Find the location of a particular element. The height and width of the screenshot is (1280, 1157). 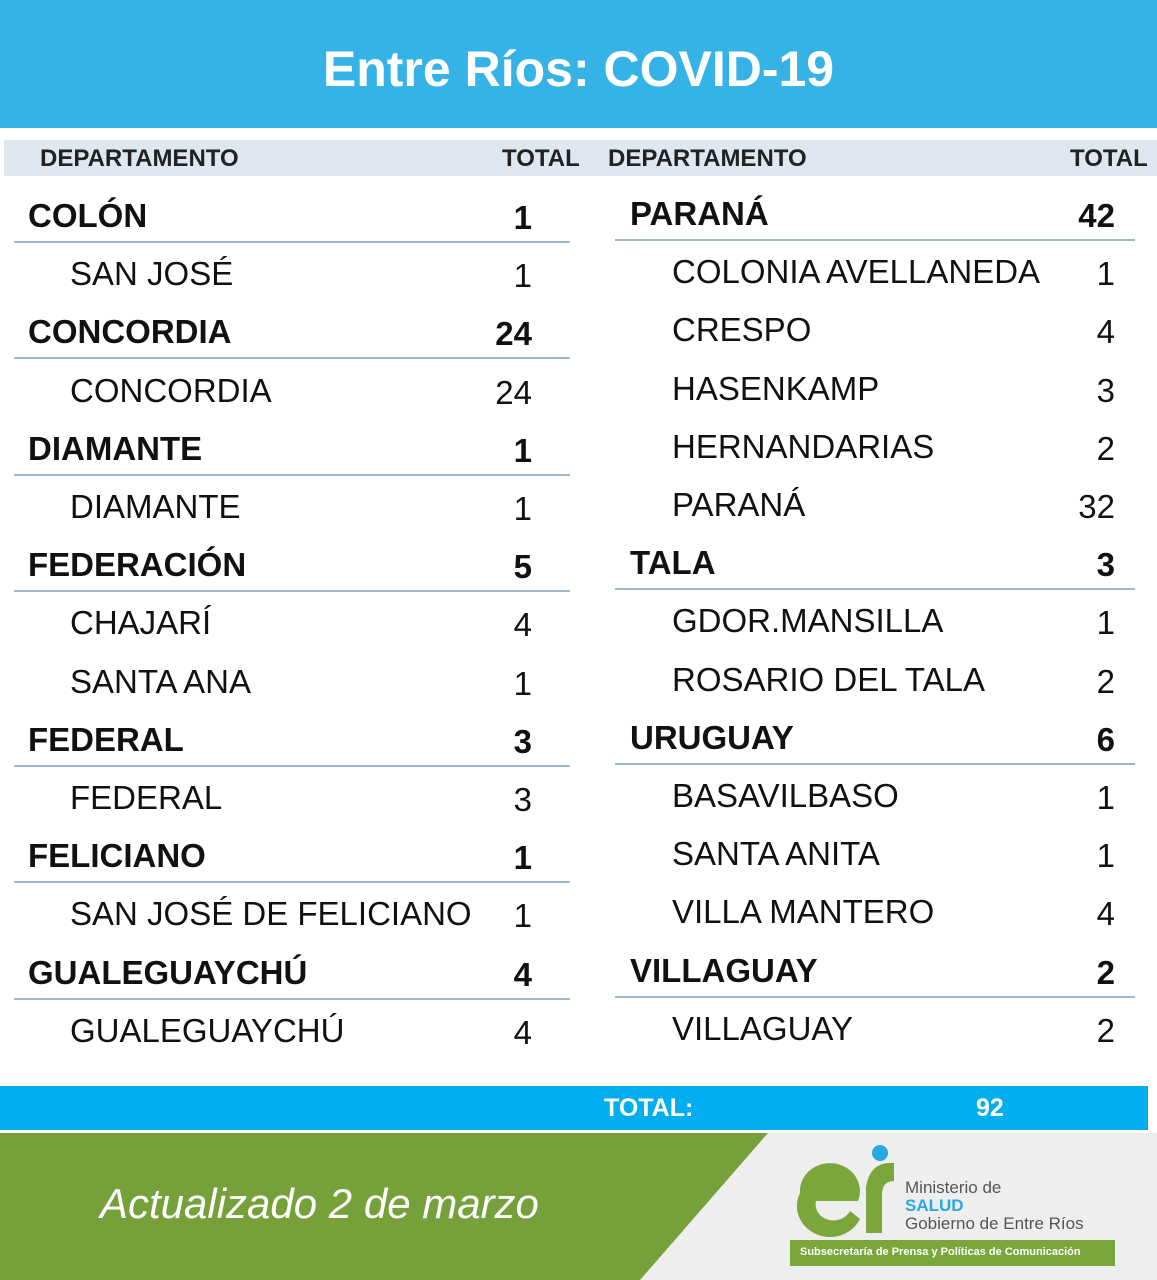

locality-name: VILLA MANTERO is located at coordinates (803, 912).